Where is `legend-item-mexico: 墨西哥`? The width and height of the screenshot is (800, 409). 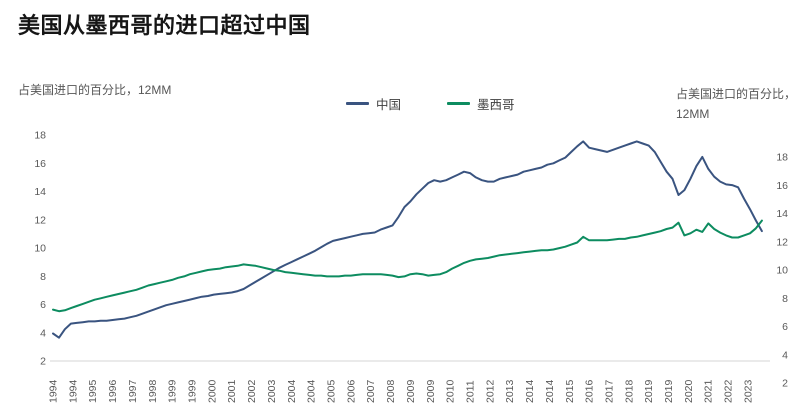
legend-item-mexico: 墨西哥 is located at coordinates (481, 103).